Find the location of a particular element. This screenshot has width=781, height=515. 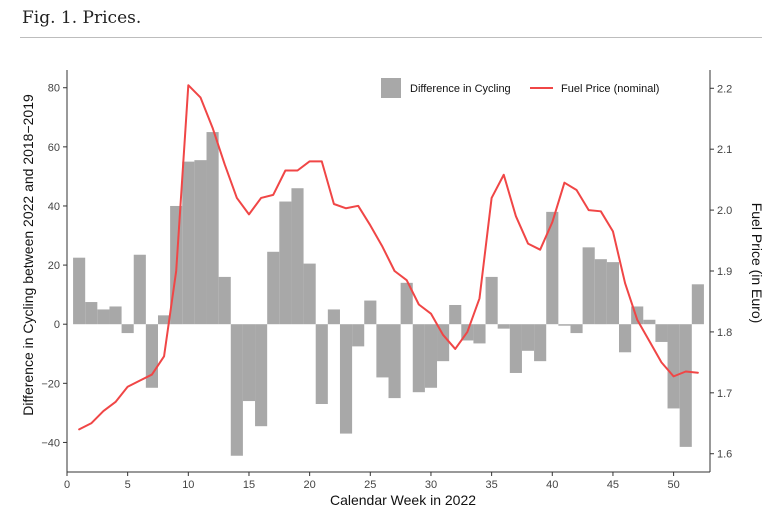

y-ticks-right: 1.6 1.7 1.8 1.9 2.0 2.1 2.2 is located at coordinates (721, 272).